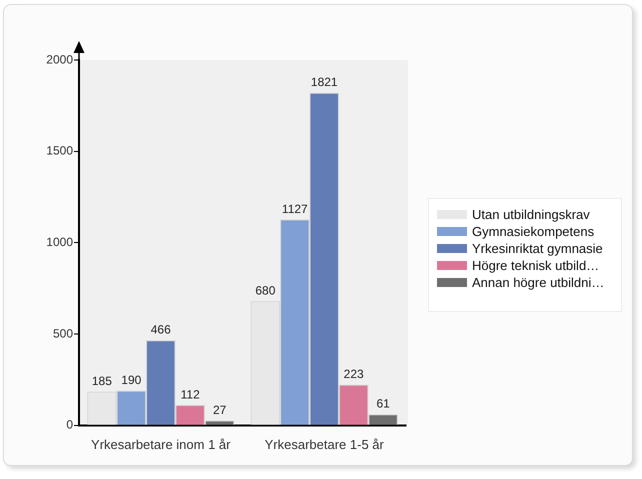 This screenshot has width=642, height=479. What do you see at coordinates (63, 333) in the screenshot?
I see `y-tick-label: 500` at bounding box center [63, 333].